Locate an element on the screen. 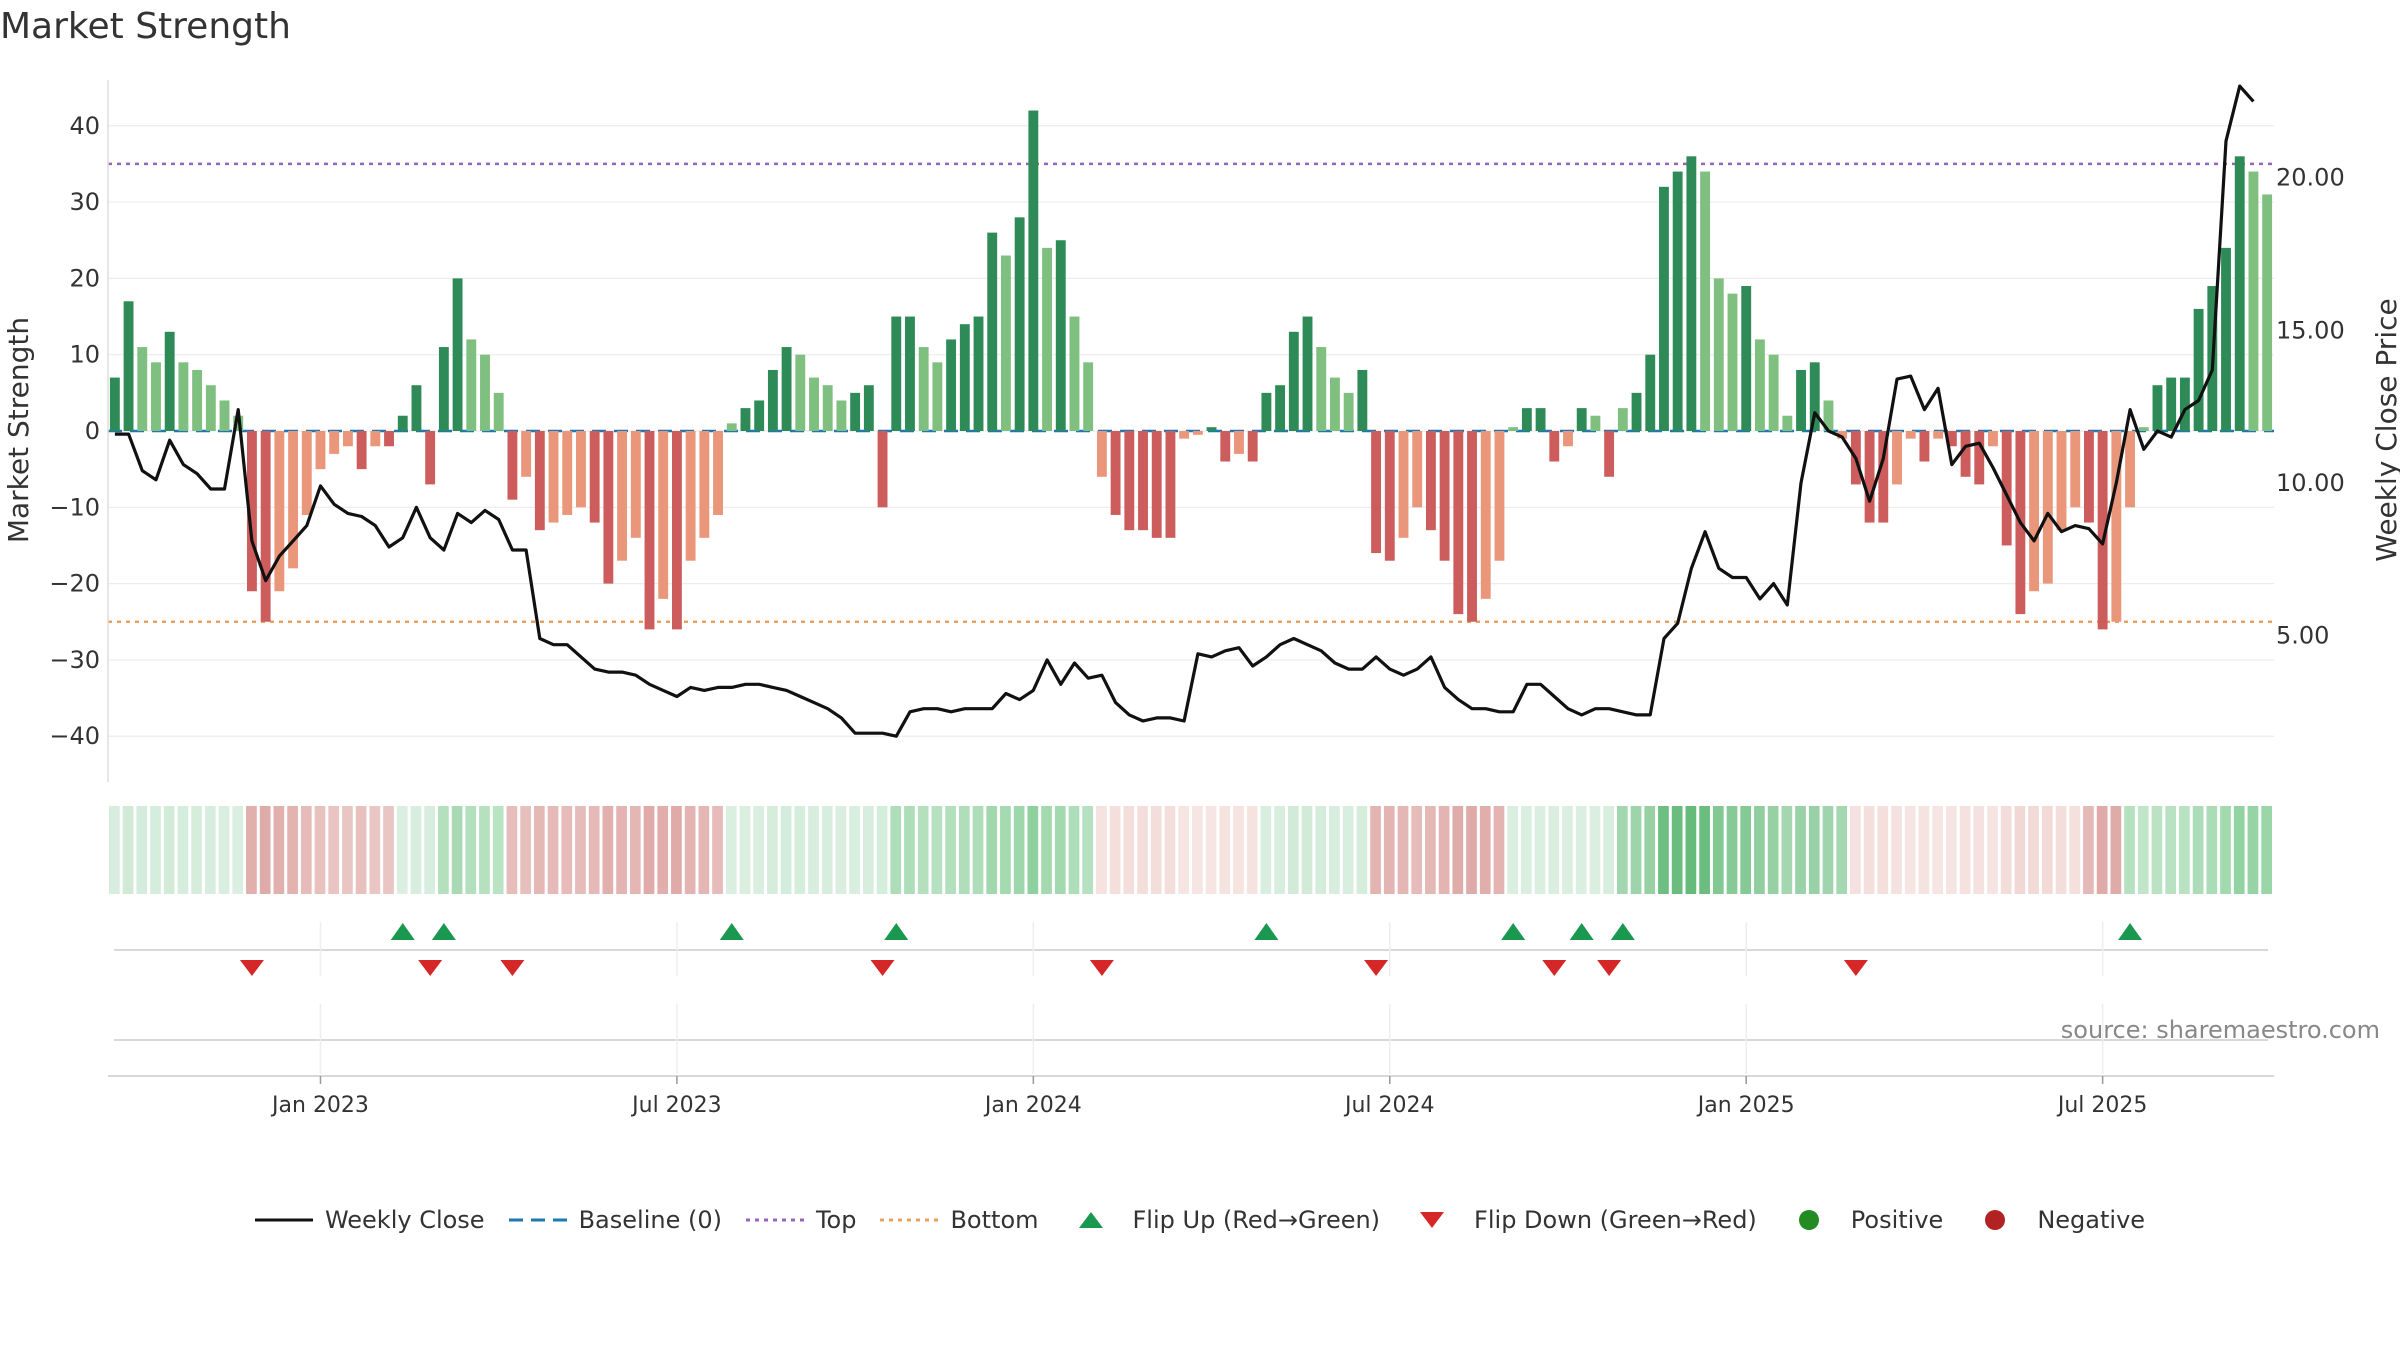 The image size is (2400, 1350). y2-tick-label: 10.00 is located at coordinates (2310, 483).